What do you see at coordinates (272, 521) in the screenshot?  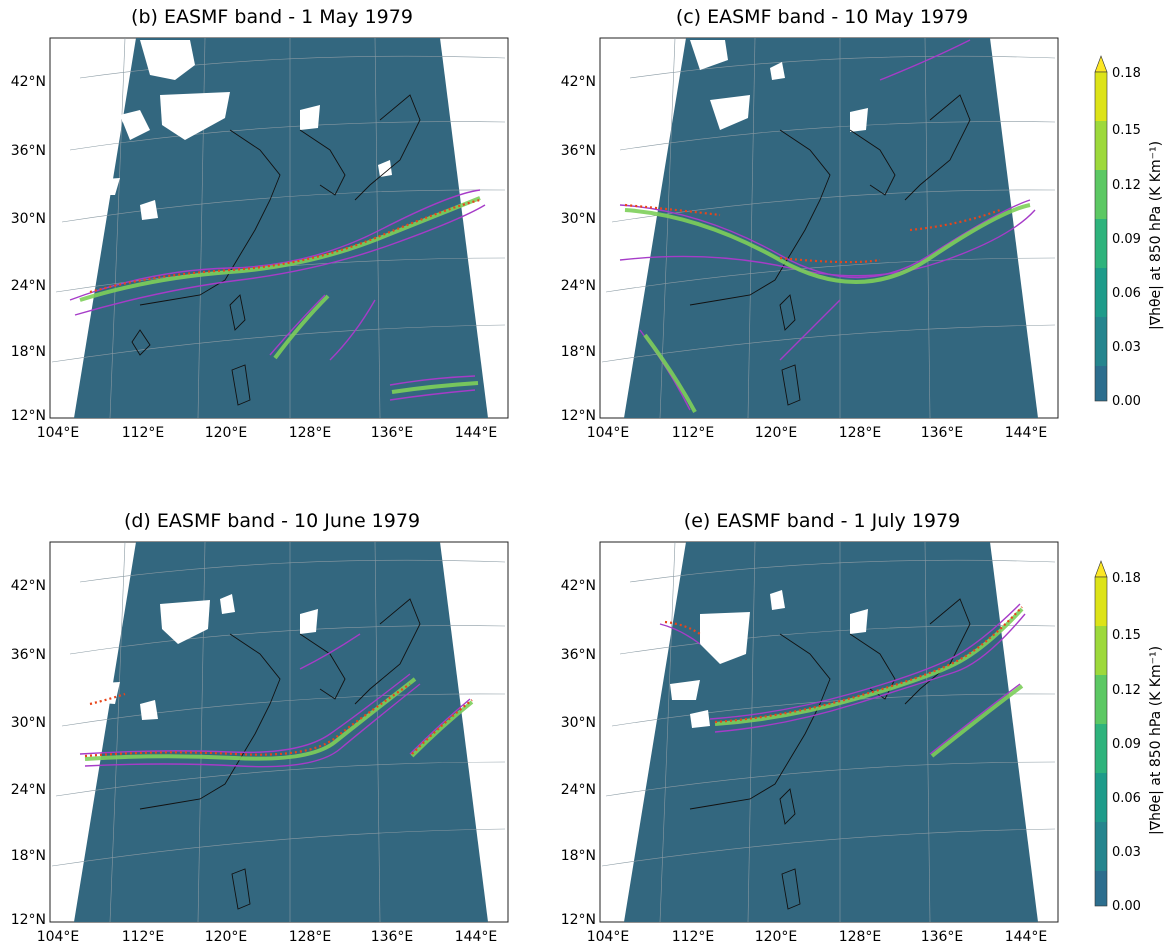 I see `panel-title: (d) EASMF band - 10 June 1979` at bounding box center [272, 521].